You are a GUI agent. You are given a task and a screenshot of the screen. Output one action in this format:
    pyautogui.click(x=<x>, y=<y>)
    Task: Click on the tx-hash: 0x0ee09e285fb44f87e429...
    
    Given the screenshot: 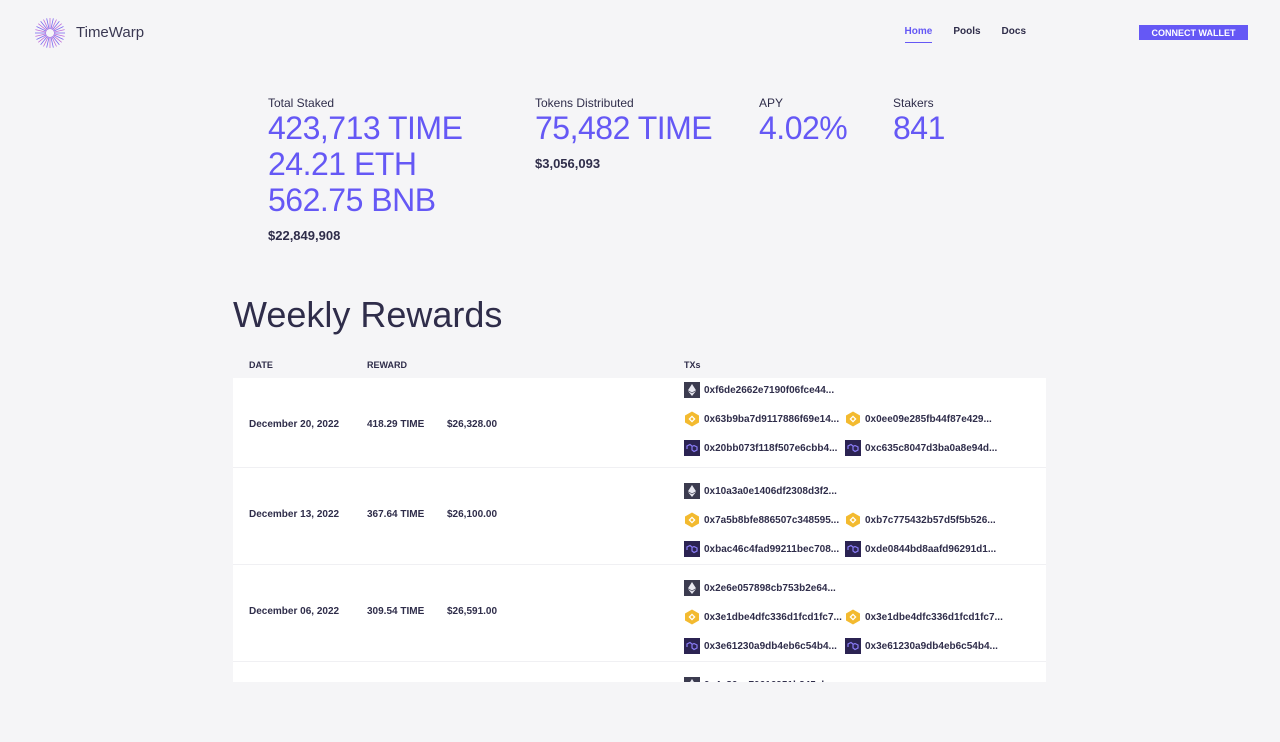 What is the action you would take?
    pyautogui.click(x=918, y=419)
    